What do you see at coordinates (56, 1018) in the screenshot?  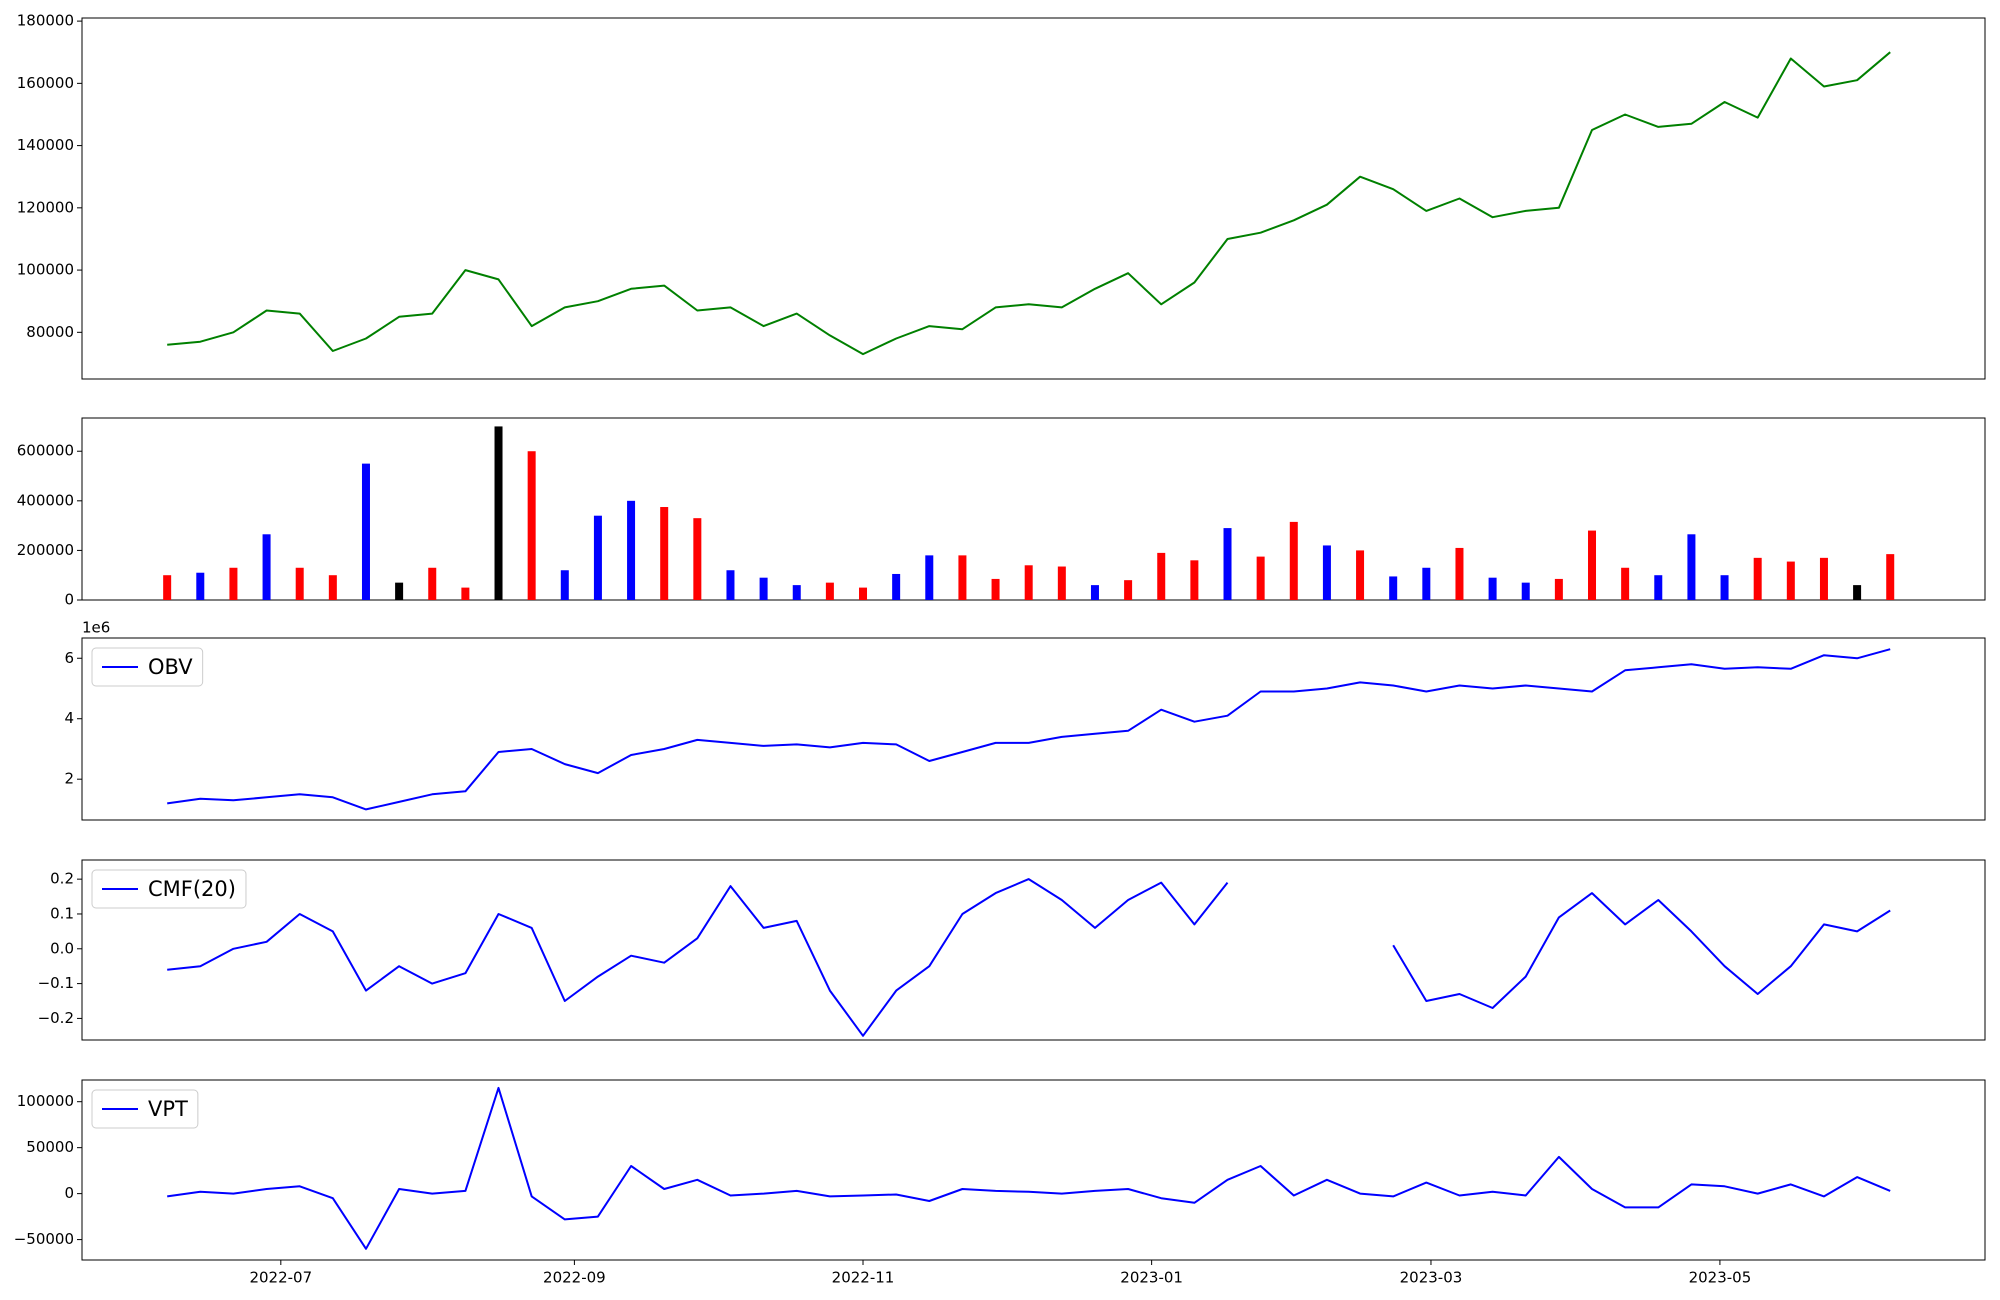 I see `y-tick-label: −0.2` at bounding box center [56, 1018].